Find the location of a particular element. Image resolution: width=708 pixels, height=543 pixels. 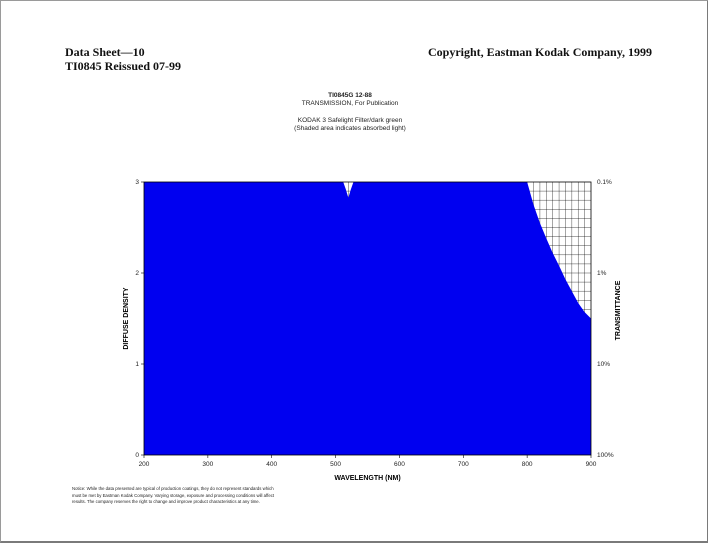

y2-tick-label: 10% is located at coordinates (603, 364).